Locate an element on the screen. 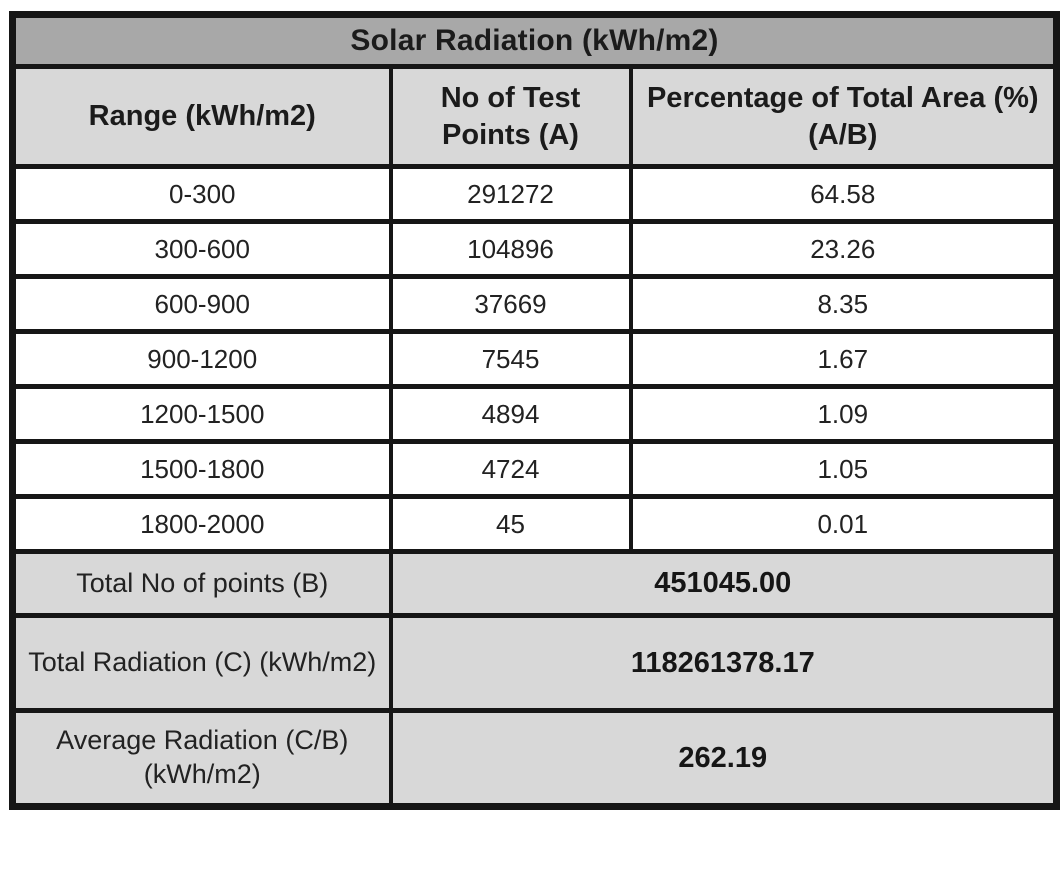 The image size is (1063, 886). table-row: 900-1200 7545 1.67 is located at coordinates (534, 359).